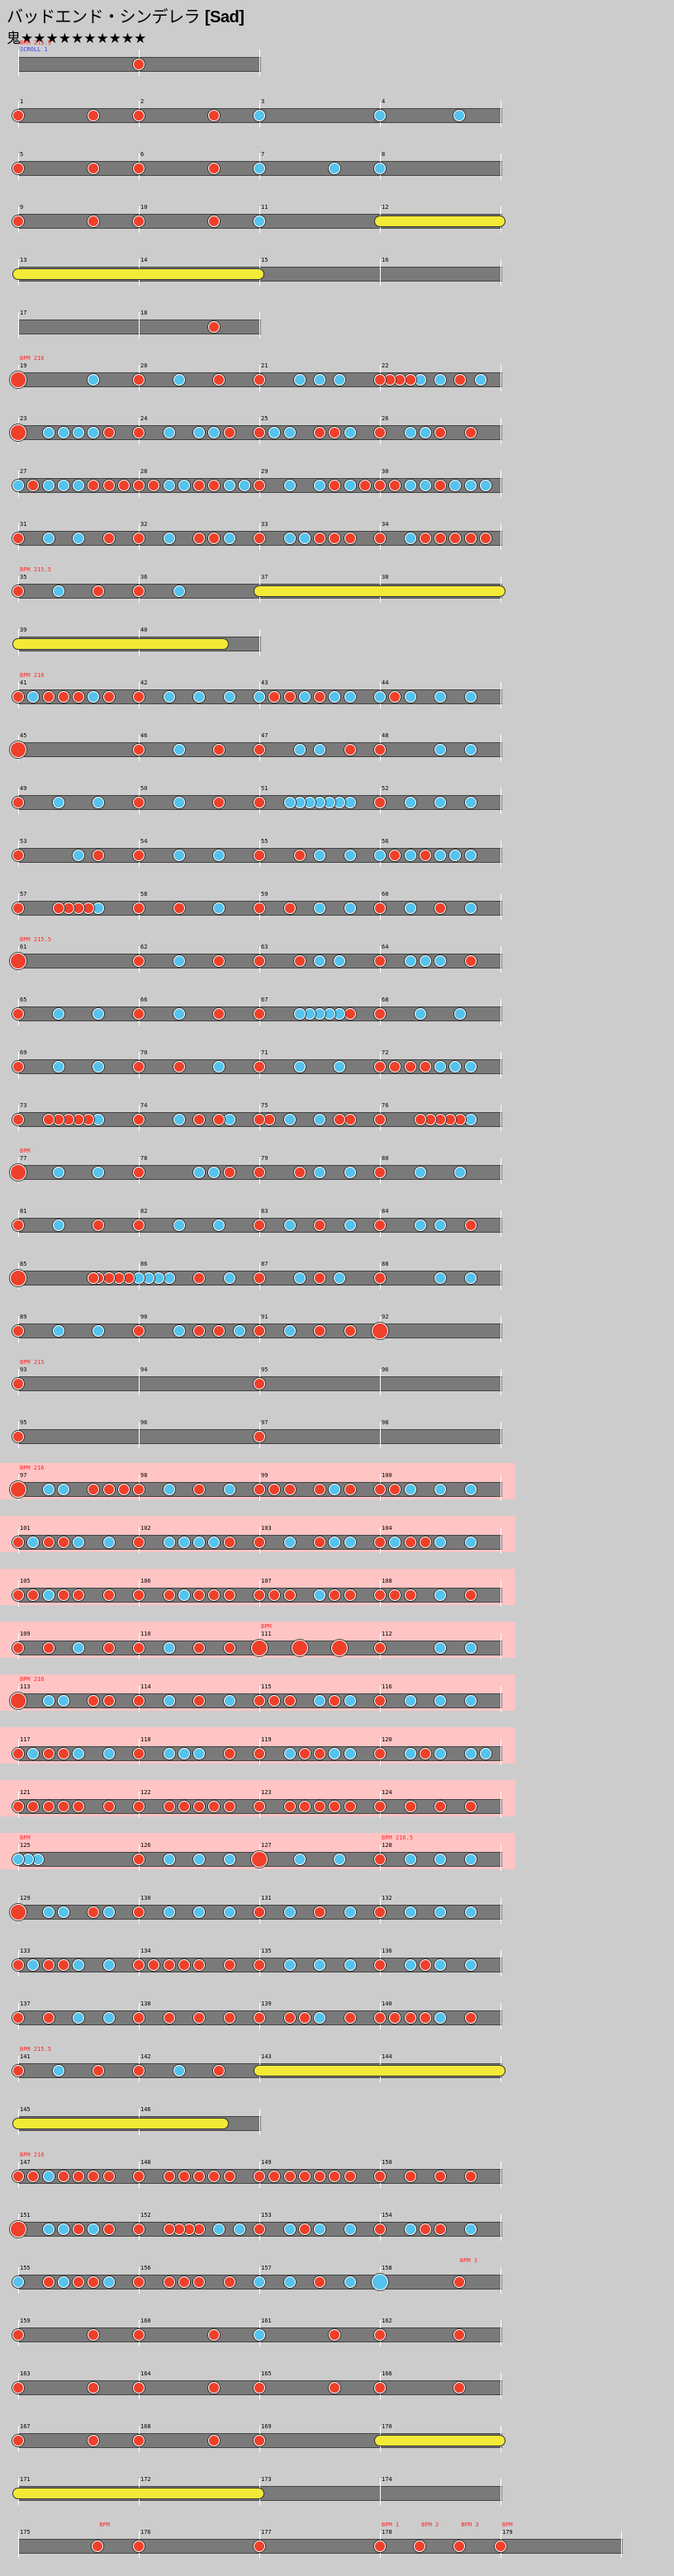 The width and height of the screenshot is (674, 2576). What do you see at coordinates (387, 2162) in the screenshot?
I see `measure-number: 150` at bounding box center [387, 2162].